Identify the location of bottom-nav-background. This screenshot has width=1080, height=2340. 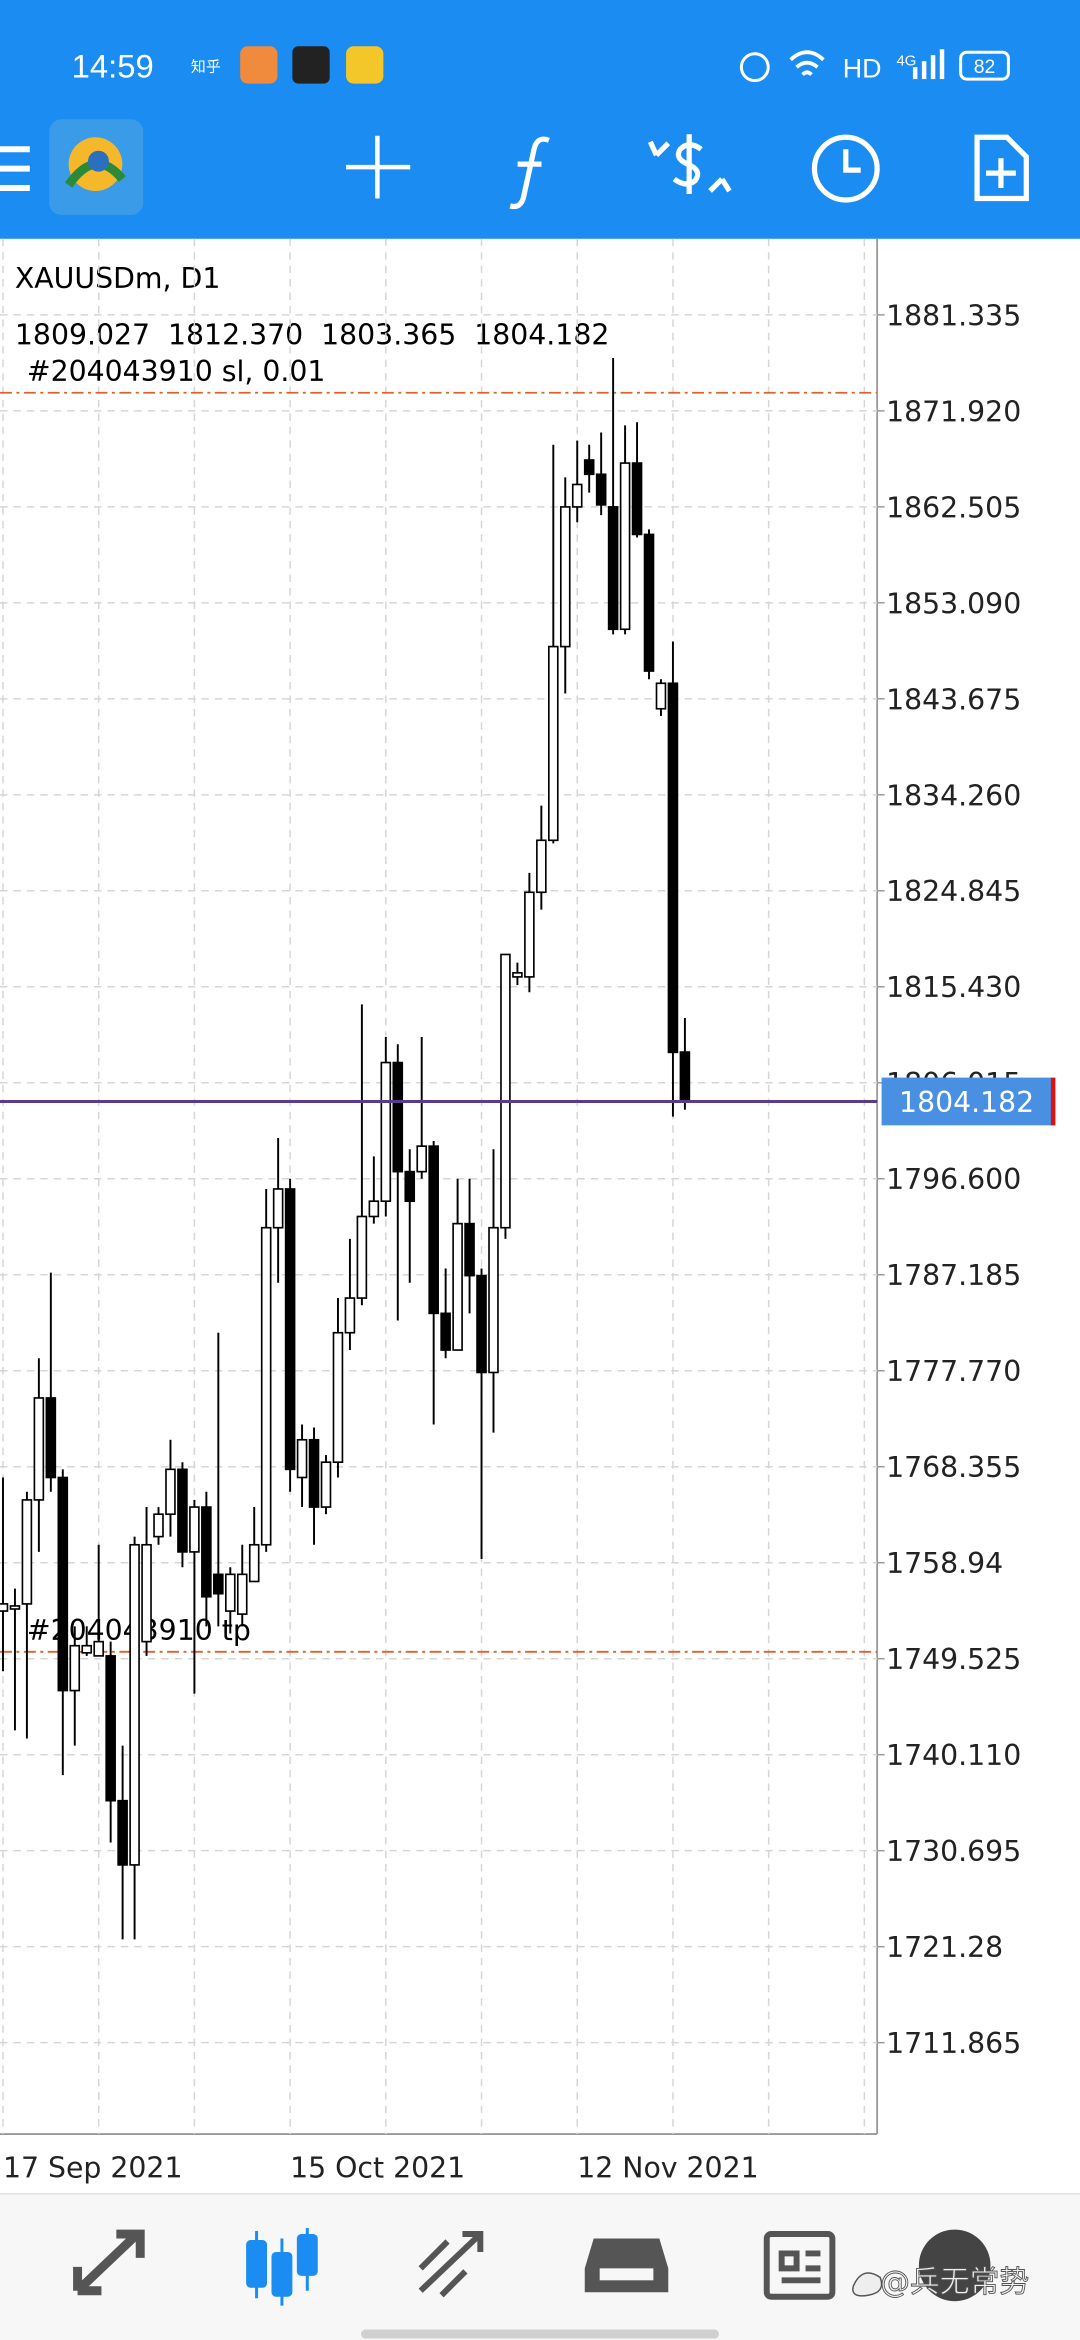
(540, 2266).